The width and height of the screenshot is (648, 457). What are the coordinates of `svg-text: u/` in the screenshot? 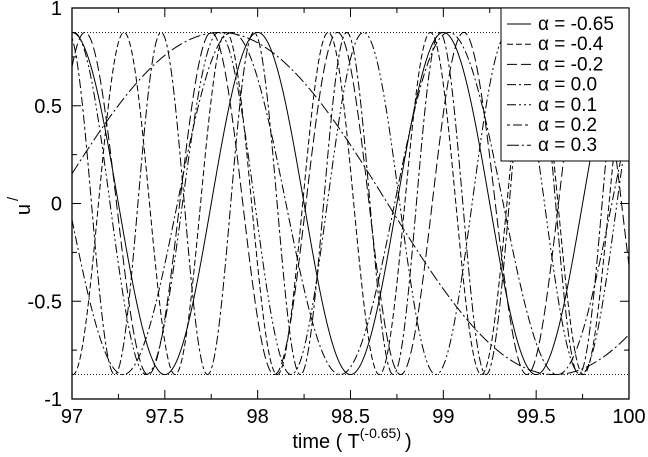 It's located at (20, 205).